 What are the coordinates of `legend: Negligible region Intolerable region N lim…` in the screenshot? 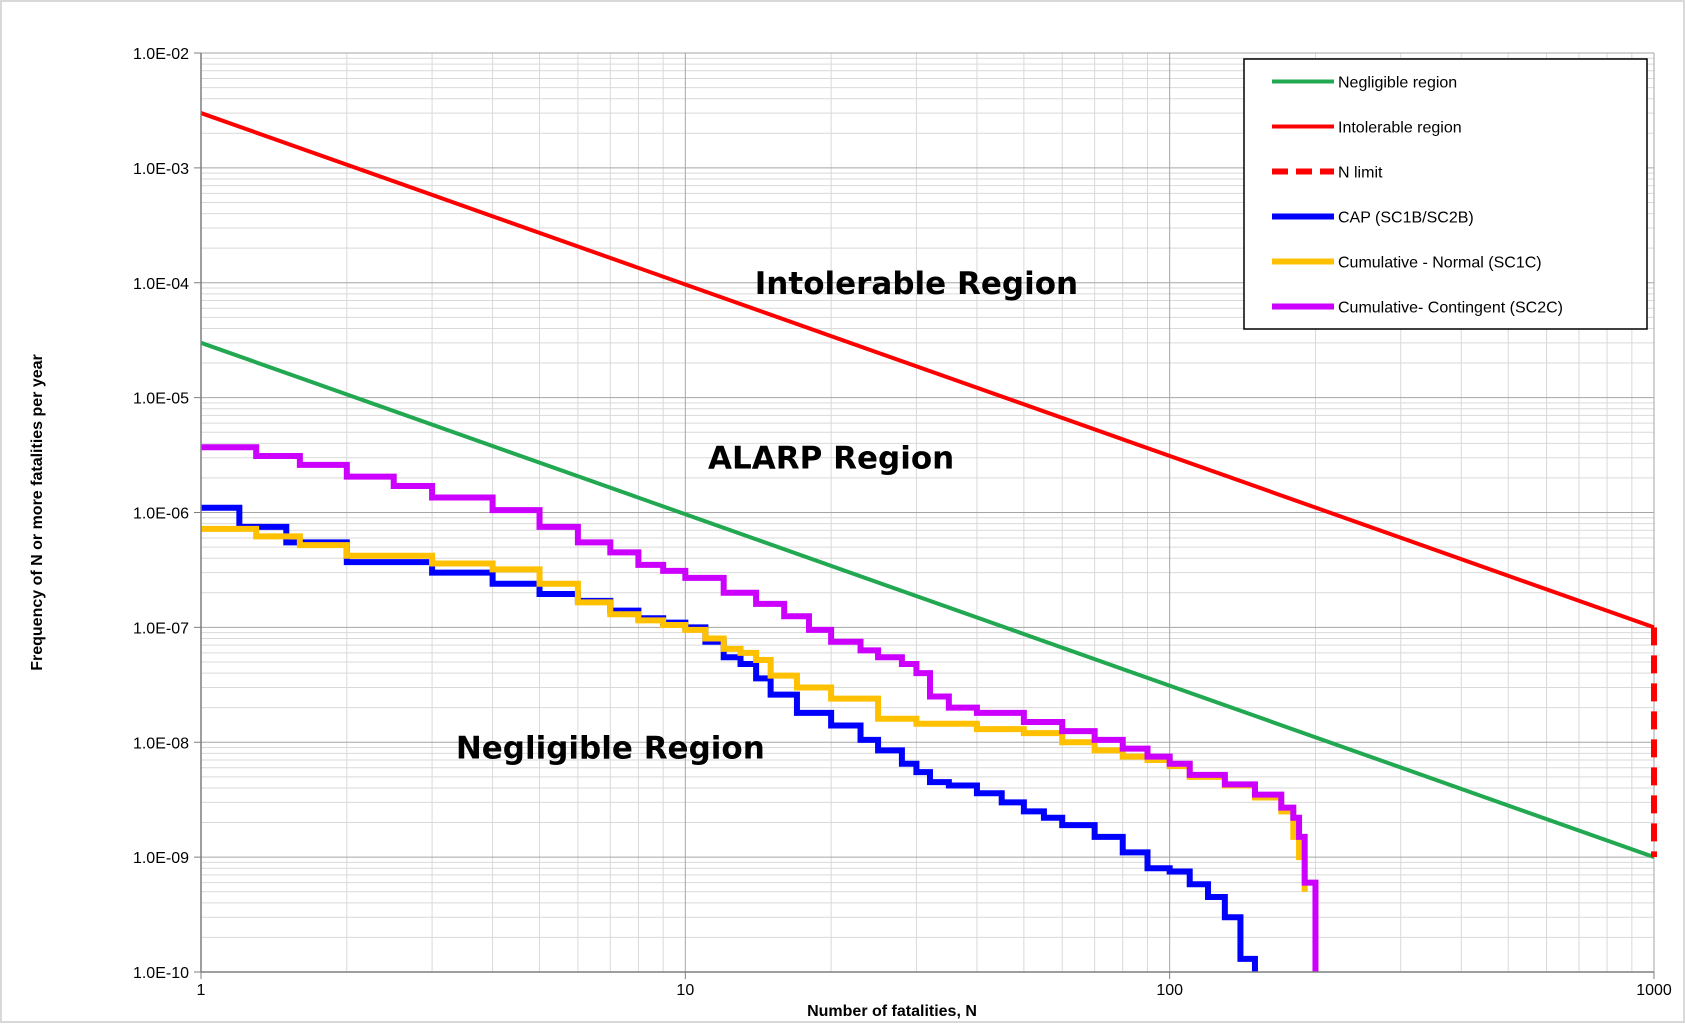 It's located at (1445, 194).